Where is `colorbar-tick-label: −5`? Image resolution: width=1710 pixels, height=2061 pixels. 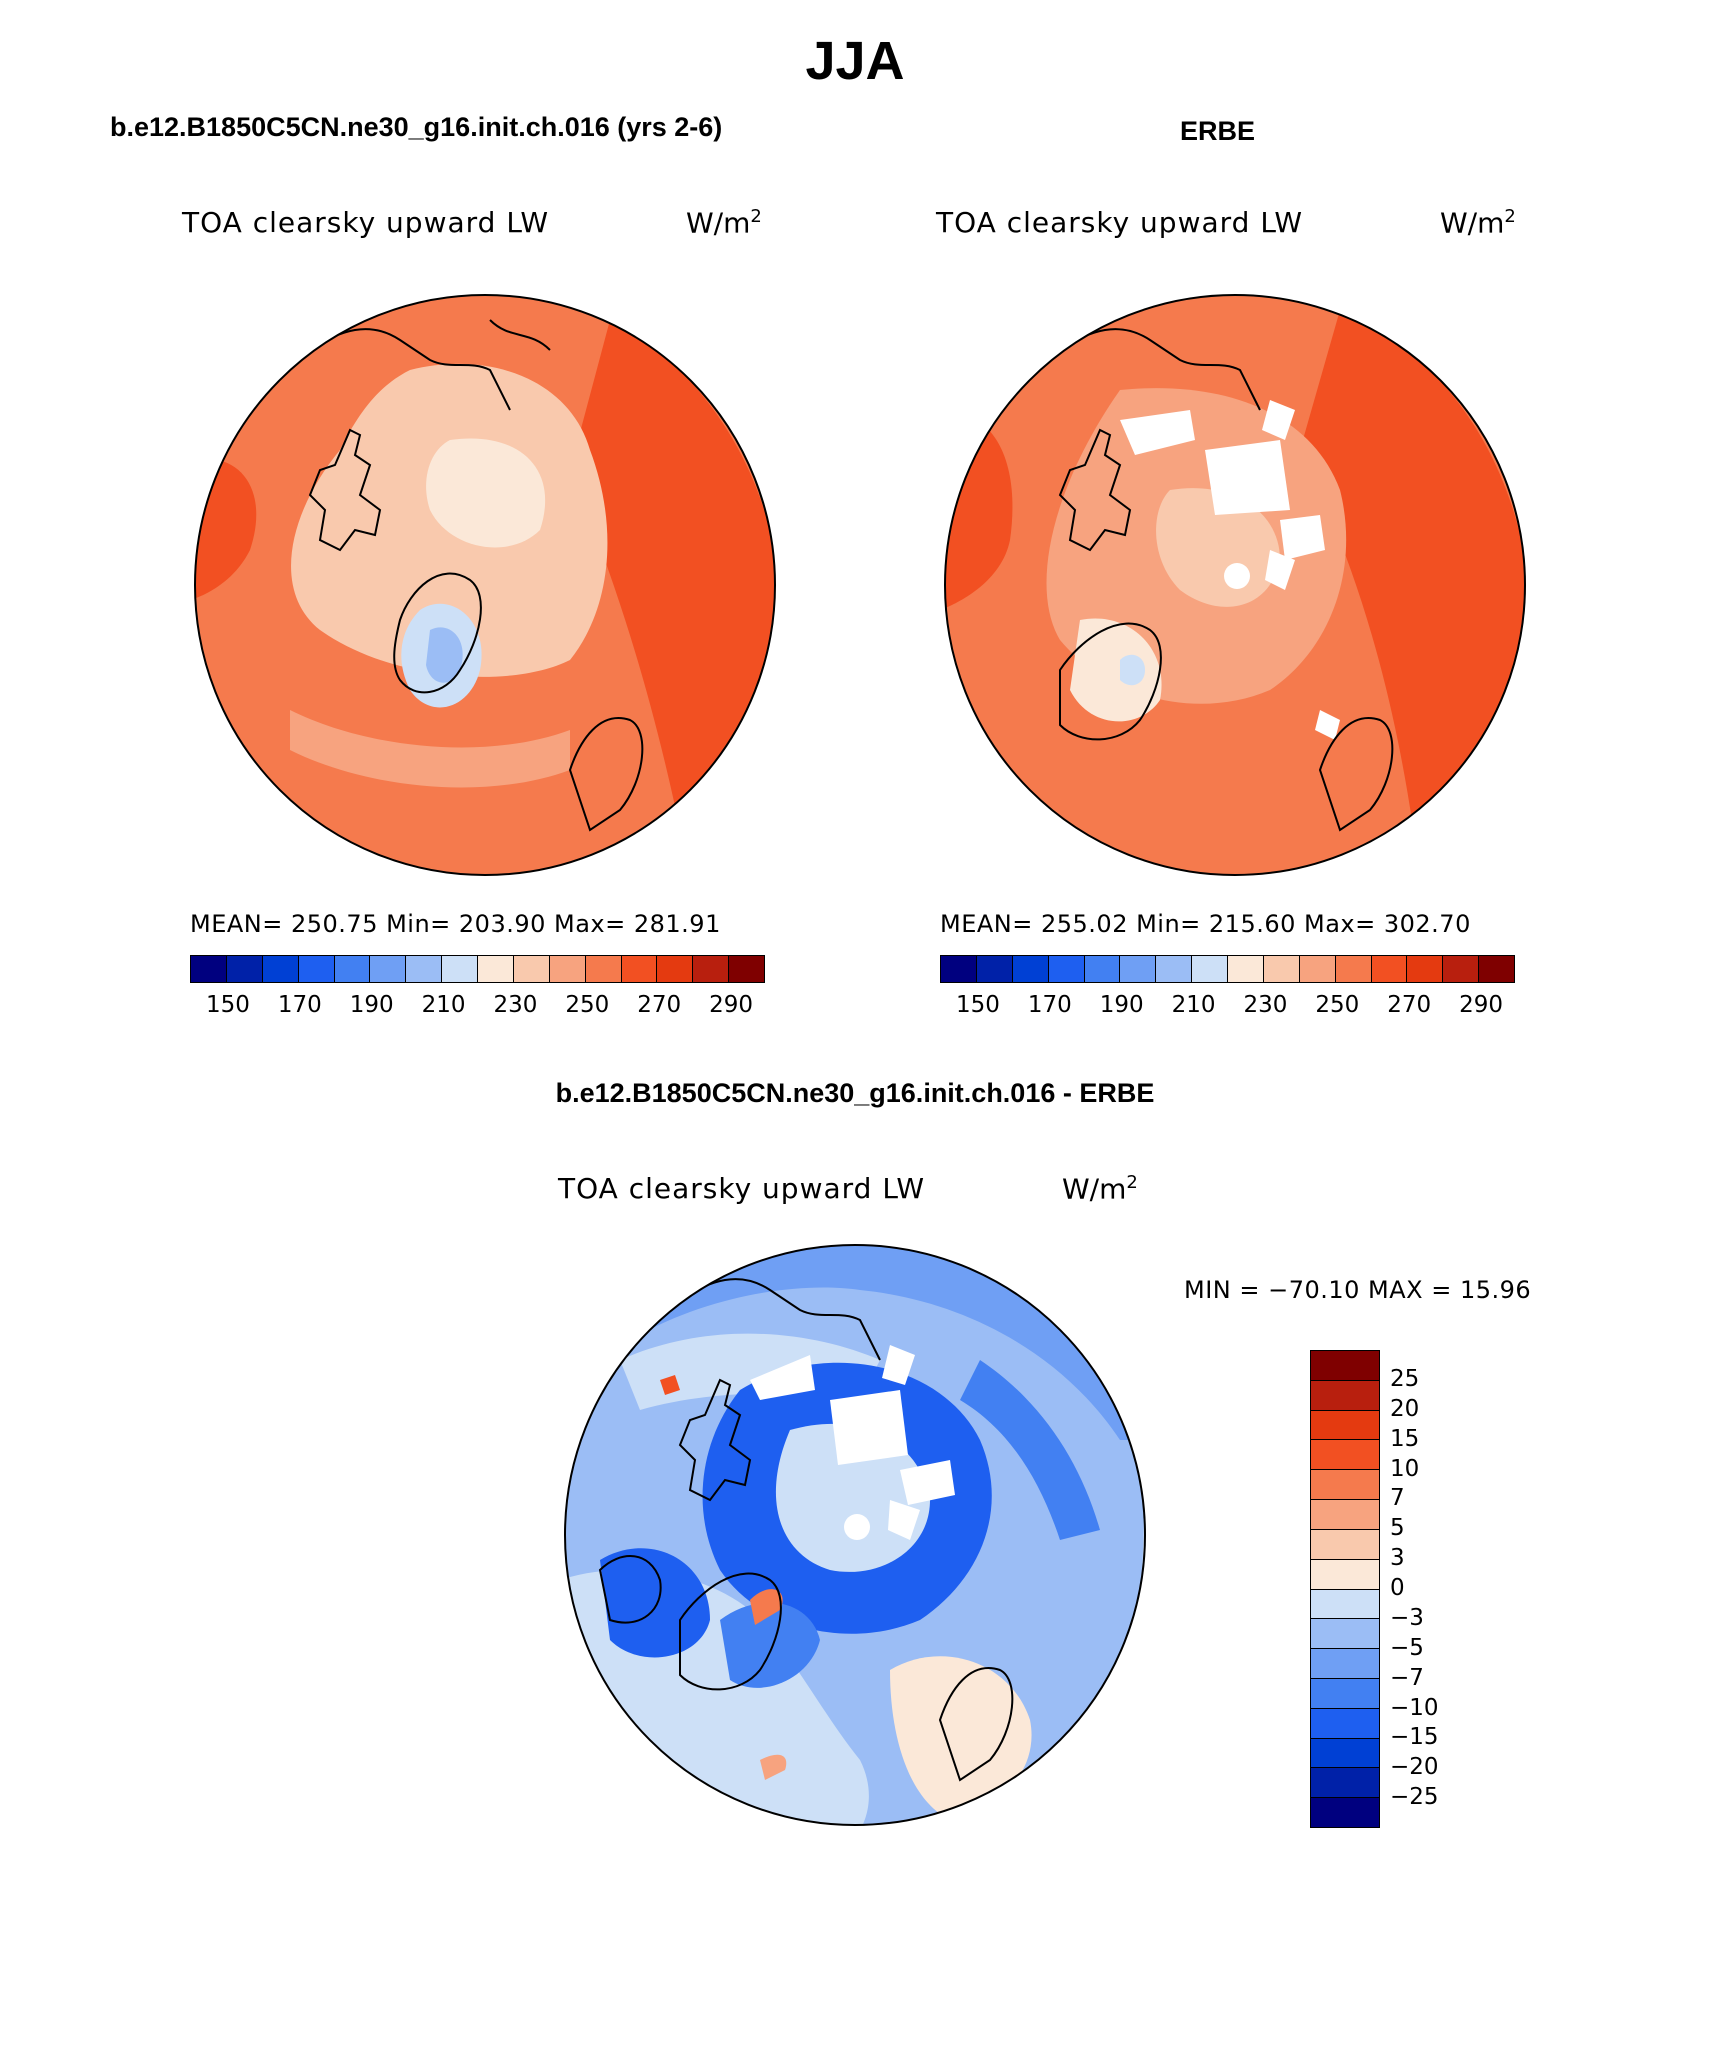 colorbar-tick-label: −5 is located at coordinates (1407, 1647).